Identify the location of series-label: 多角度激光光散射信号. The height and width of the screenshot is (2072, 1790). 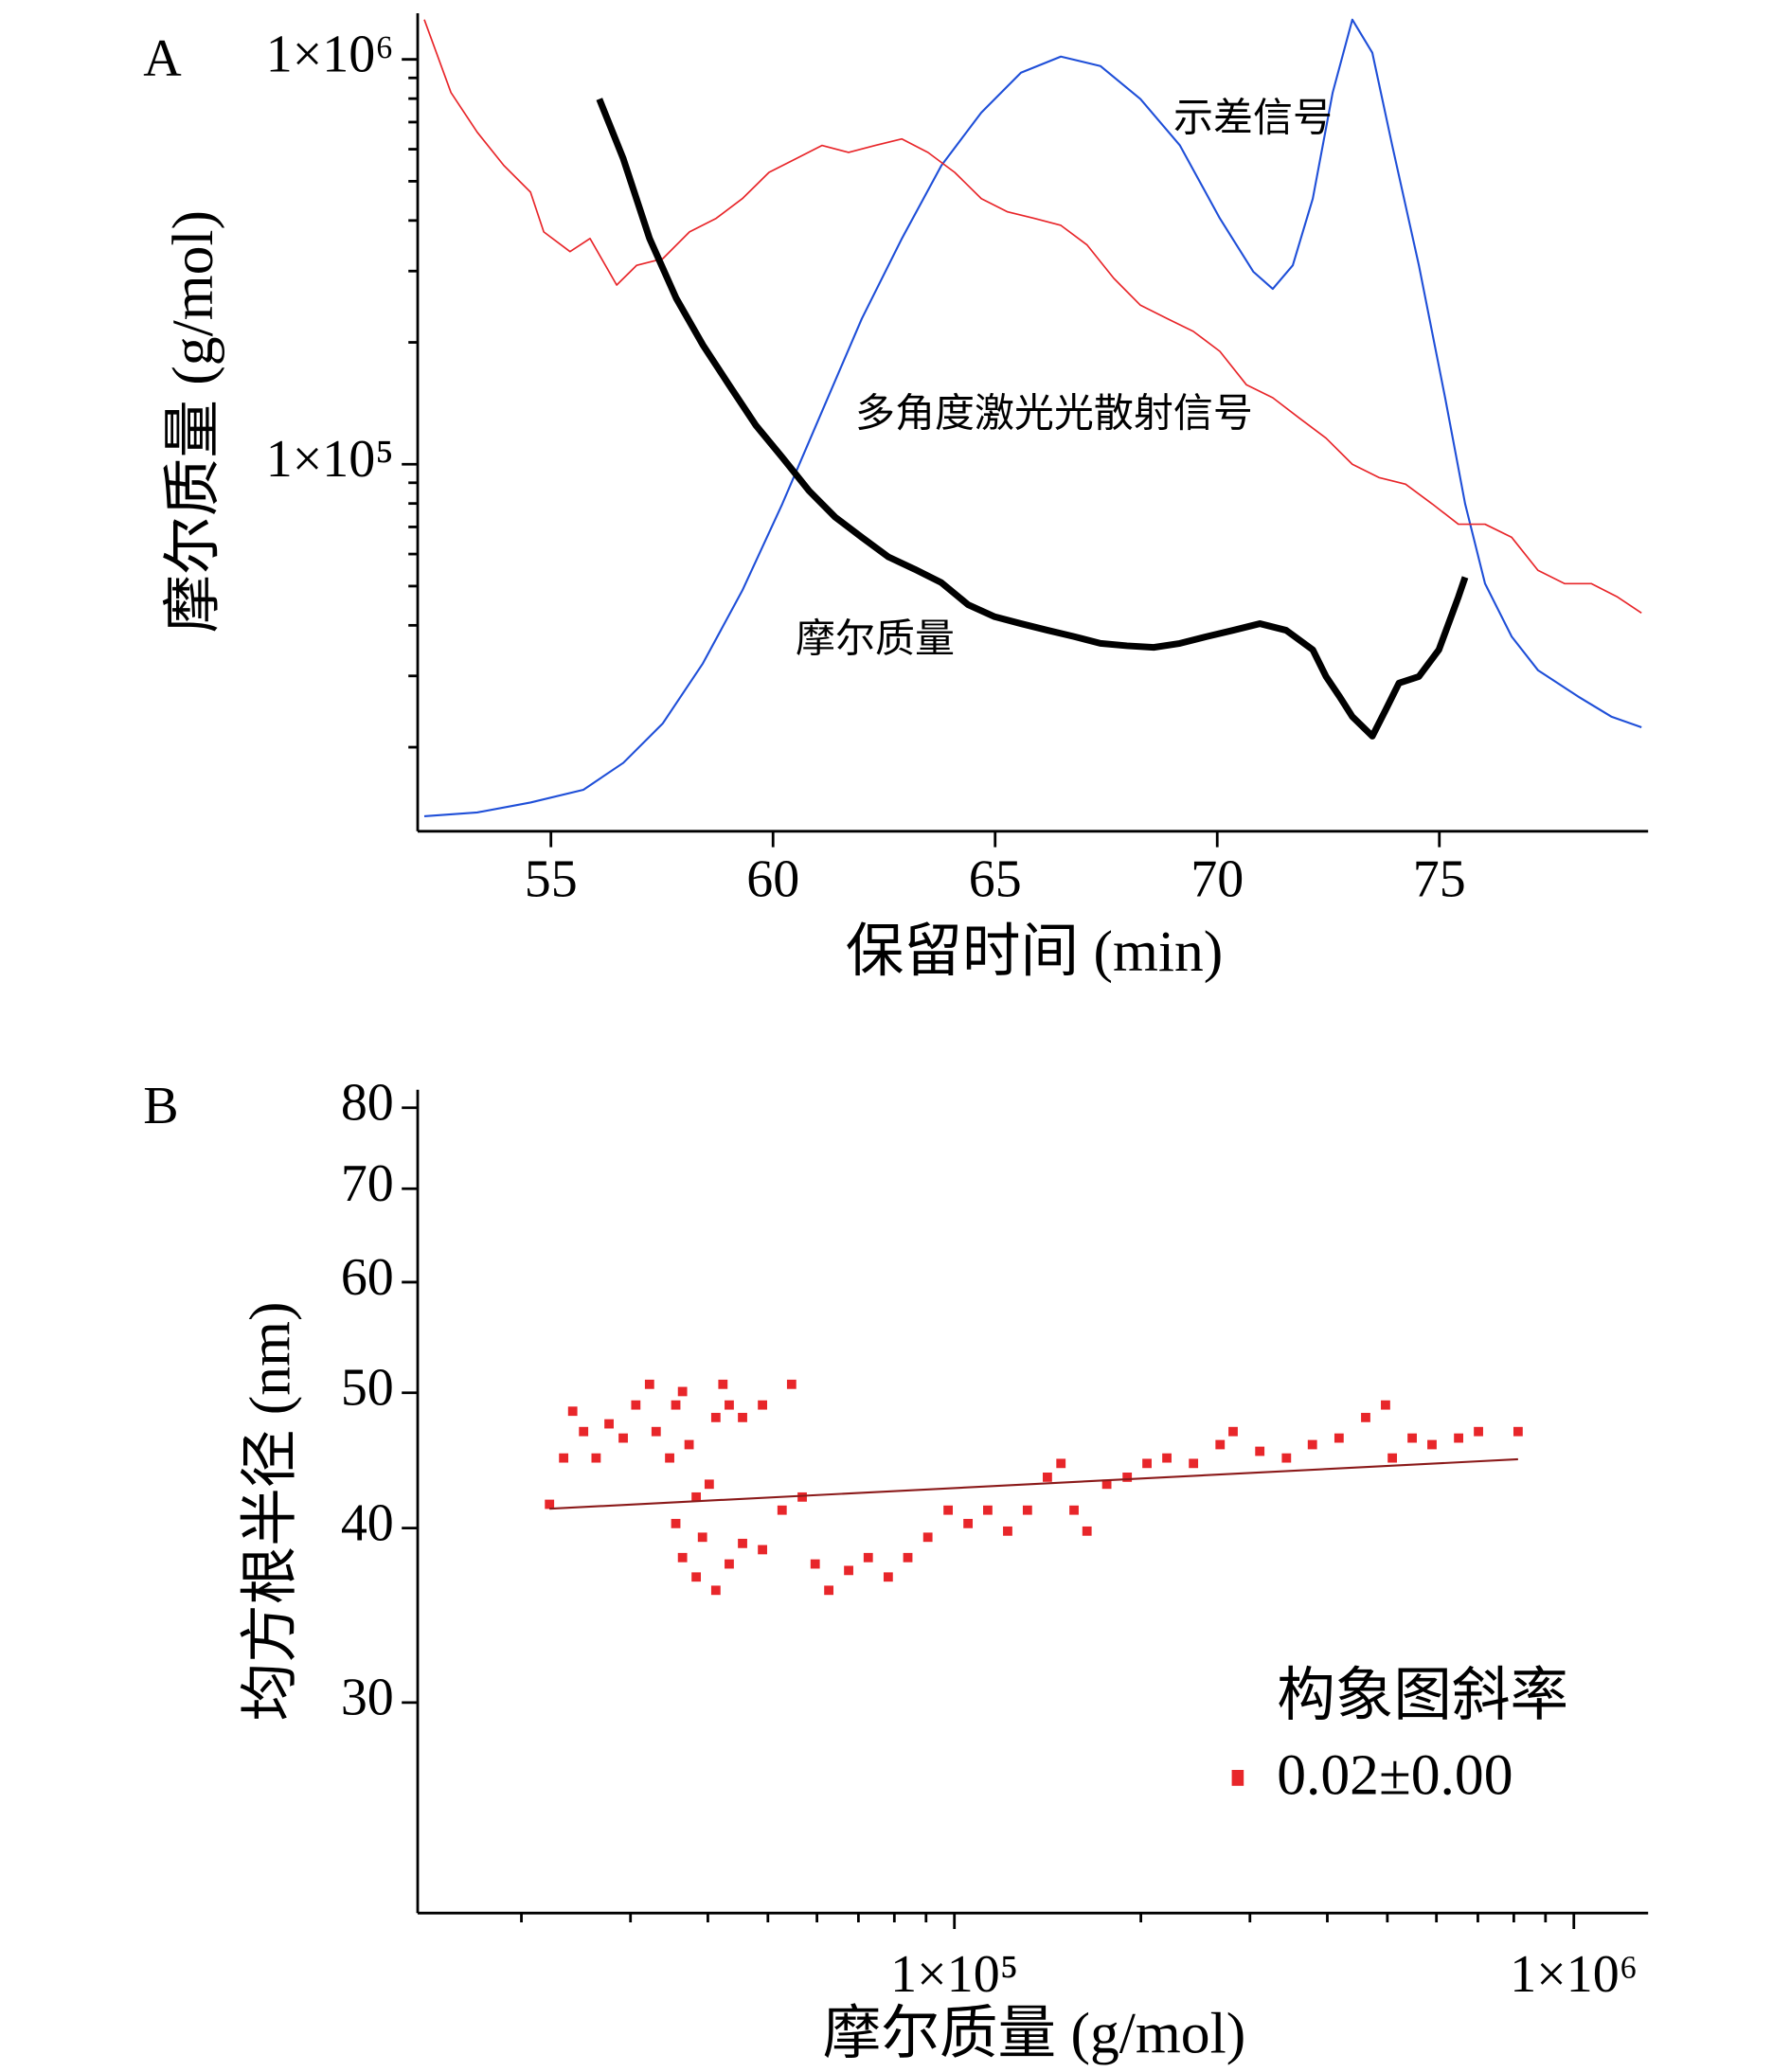
(1054, 415).